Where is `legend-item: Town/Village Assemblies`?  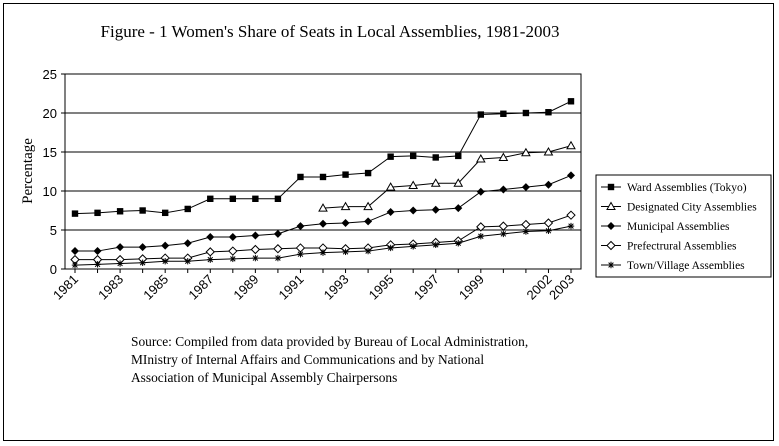
legend-item: Town/Village Assemblies is located at coordinates (673, 266).